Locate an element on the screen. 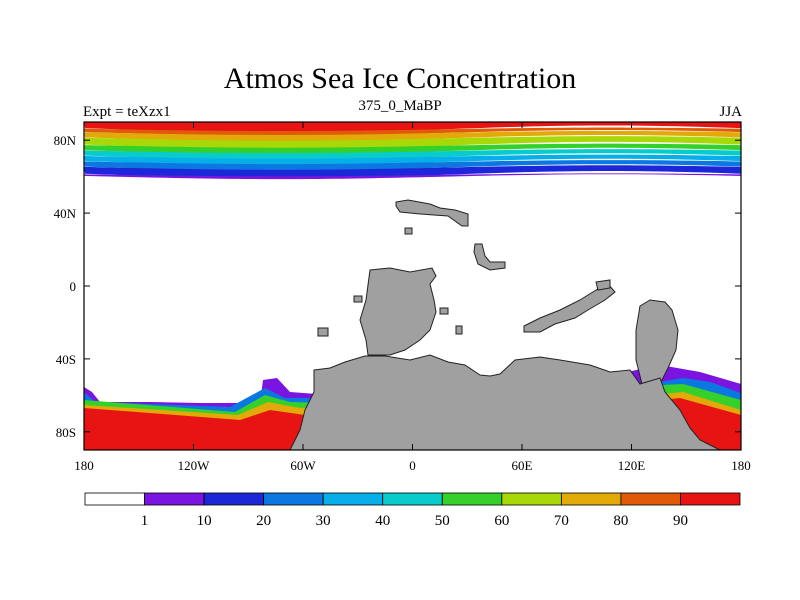 The width and height of the screenshot is (800, 600). y-tick-label: 40S is located at coordinates (66, 359).